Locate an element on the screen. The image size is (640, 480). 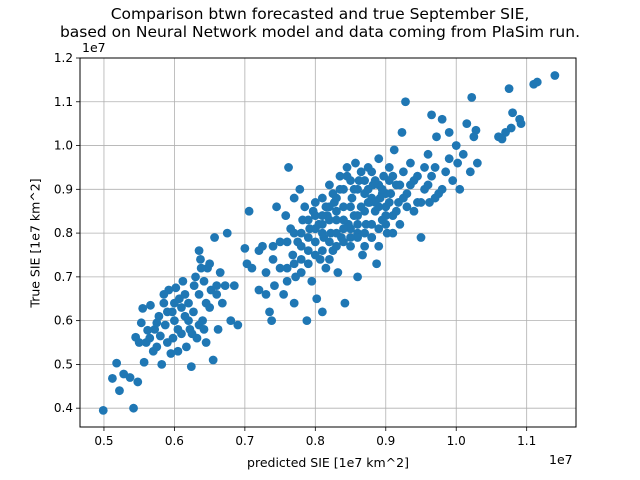
y-offset-label: 1e7 is located at coordinates (94, 47).